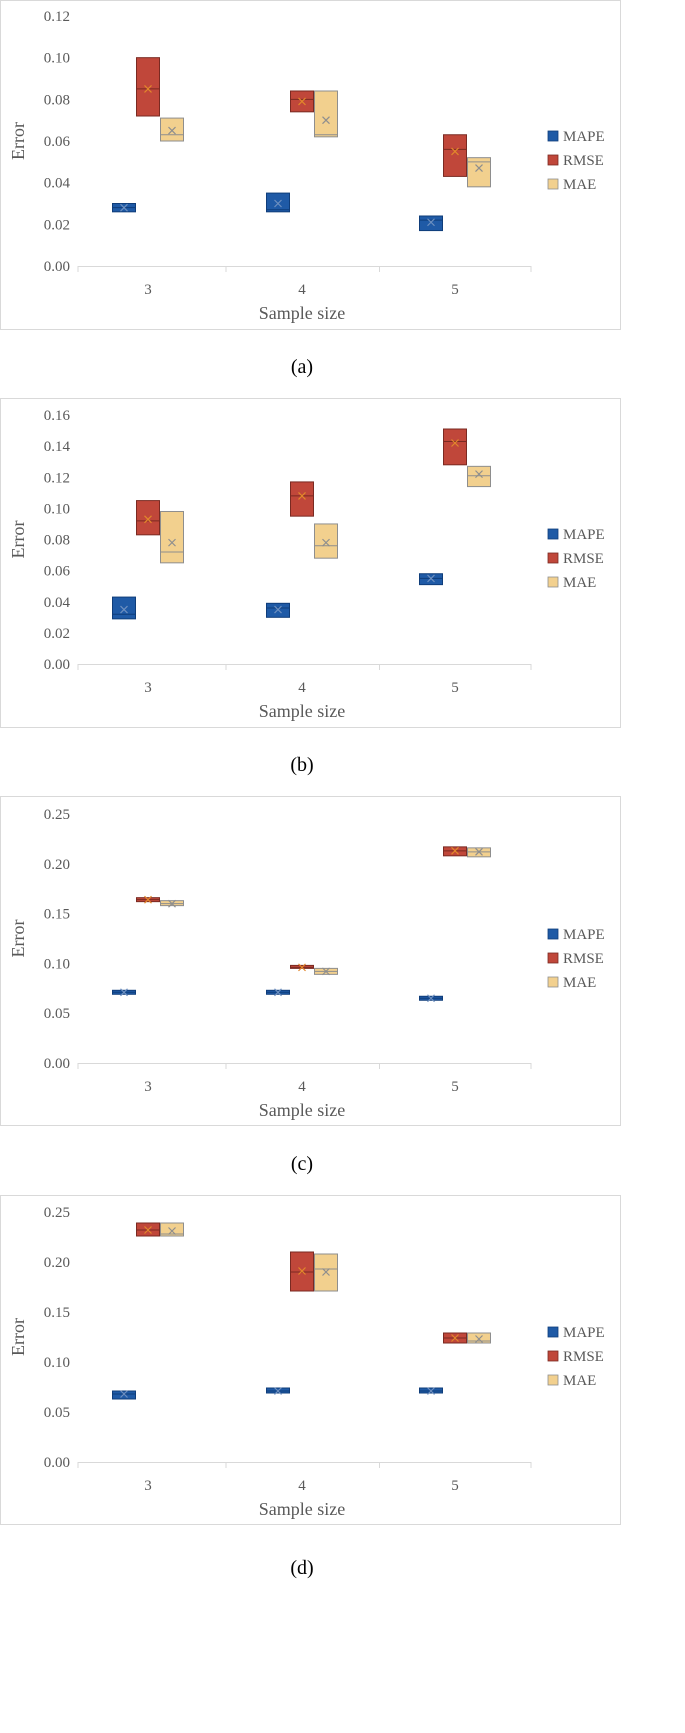 The image size is (685, 1733). I want to click on y-tick-label: 0.08, so click(57, 541).